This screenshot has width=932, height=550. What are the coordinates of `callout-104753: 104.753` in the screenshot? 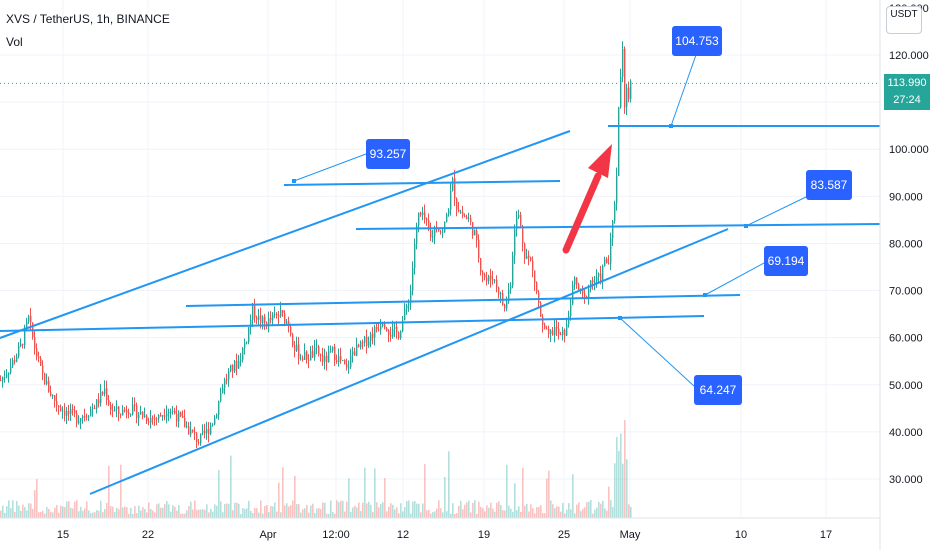 It's located at (697, 41).